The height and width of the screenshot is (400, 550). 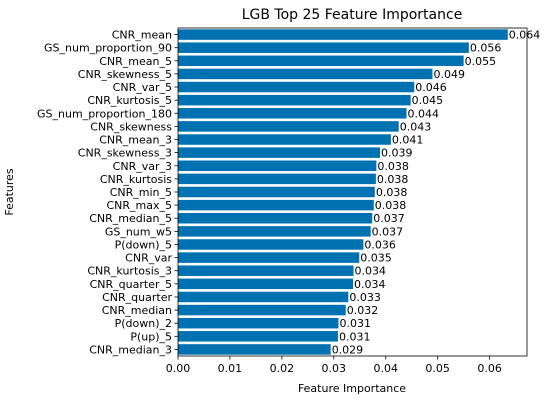 What do you see at coordinates (148, 258) in the screenshot?
I see `y-tick-label: CNR_var` at bounding box center [148, 258].